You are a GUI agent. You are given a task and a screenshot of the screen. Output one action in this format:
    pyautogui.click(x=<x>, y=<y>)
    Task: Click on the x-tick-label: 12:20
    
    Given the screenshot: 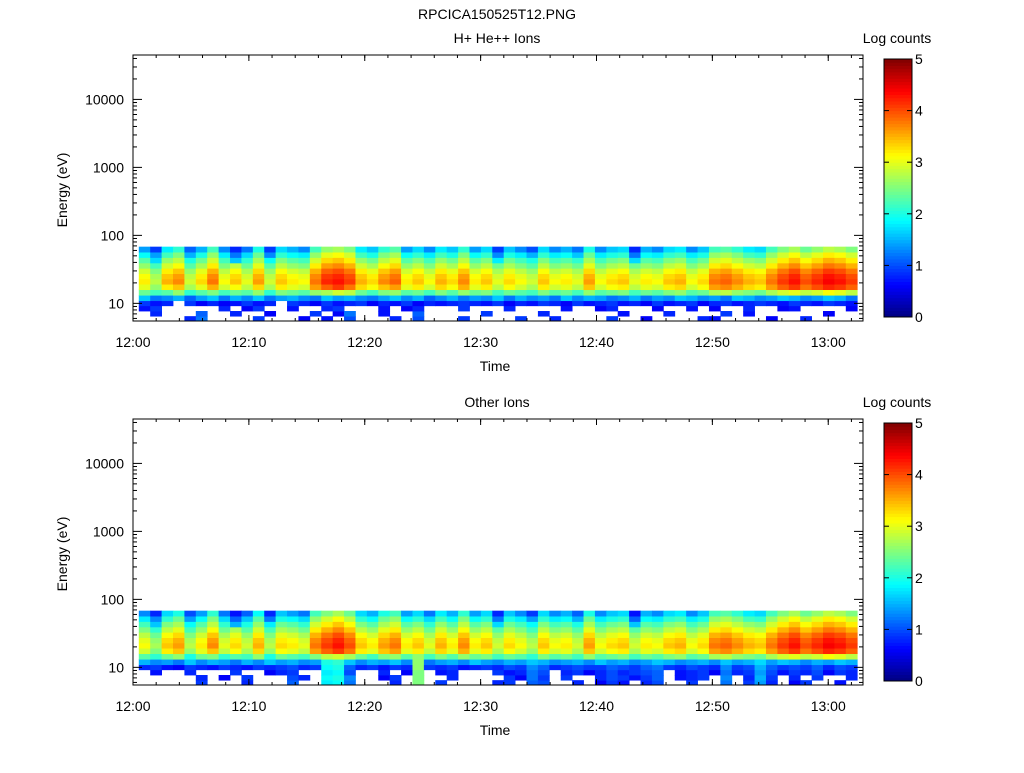 What is the action you would take?
    pyautogui.click(x=364, y=342)
    